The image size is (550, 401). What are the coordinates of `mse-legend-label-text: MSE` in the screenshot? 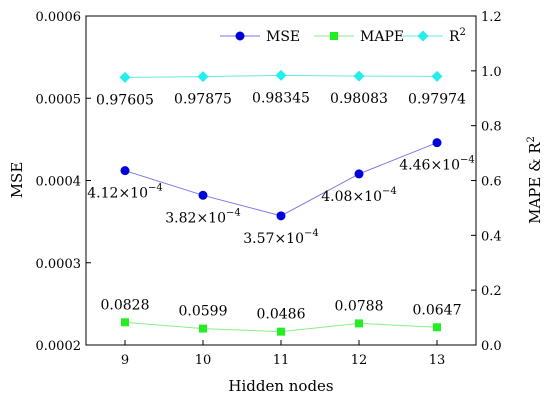 It's located at (283, 37).